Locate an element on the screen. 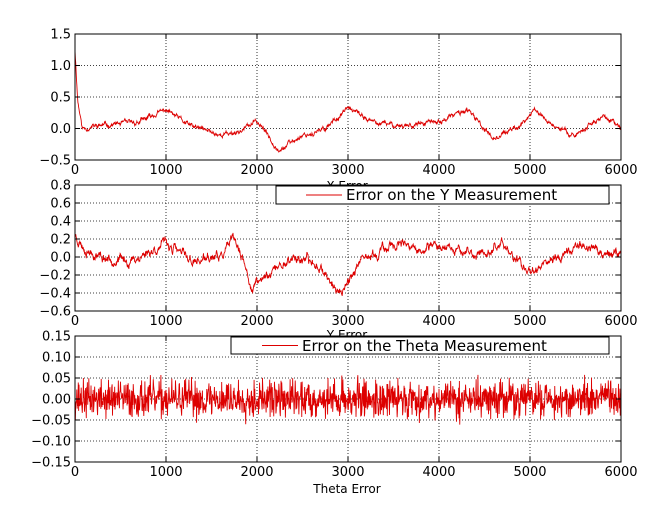 Image resolution: width=670 pixels, height=511 pixels. y-tick-label-y-error: 0.4 is located at coordinates (60, 222).